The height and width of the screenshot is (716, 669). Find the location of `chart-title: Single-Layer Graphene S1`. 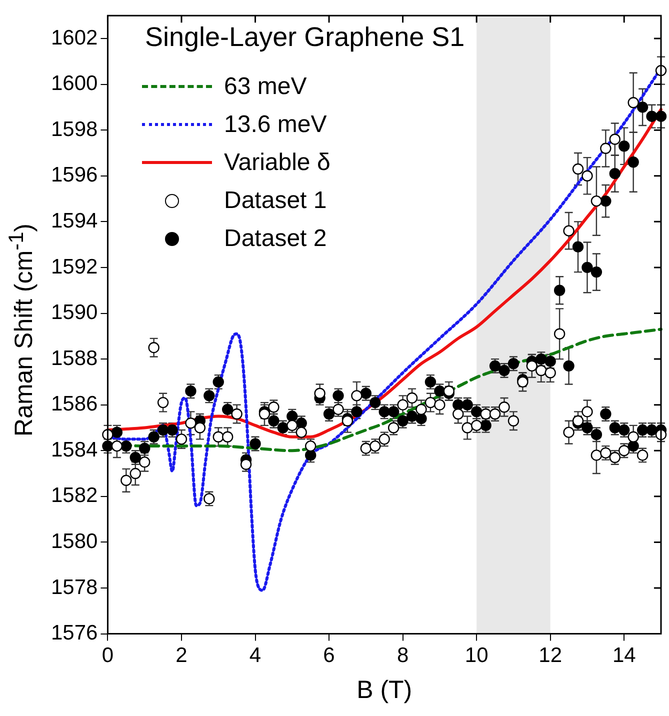

chart-title: Single-Layer Graphene S1 is located at coordinates (305, 37).